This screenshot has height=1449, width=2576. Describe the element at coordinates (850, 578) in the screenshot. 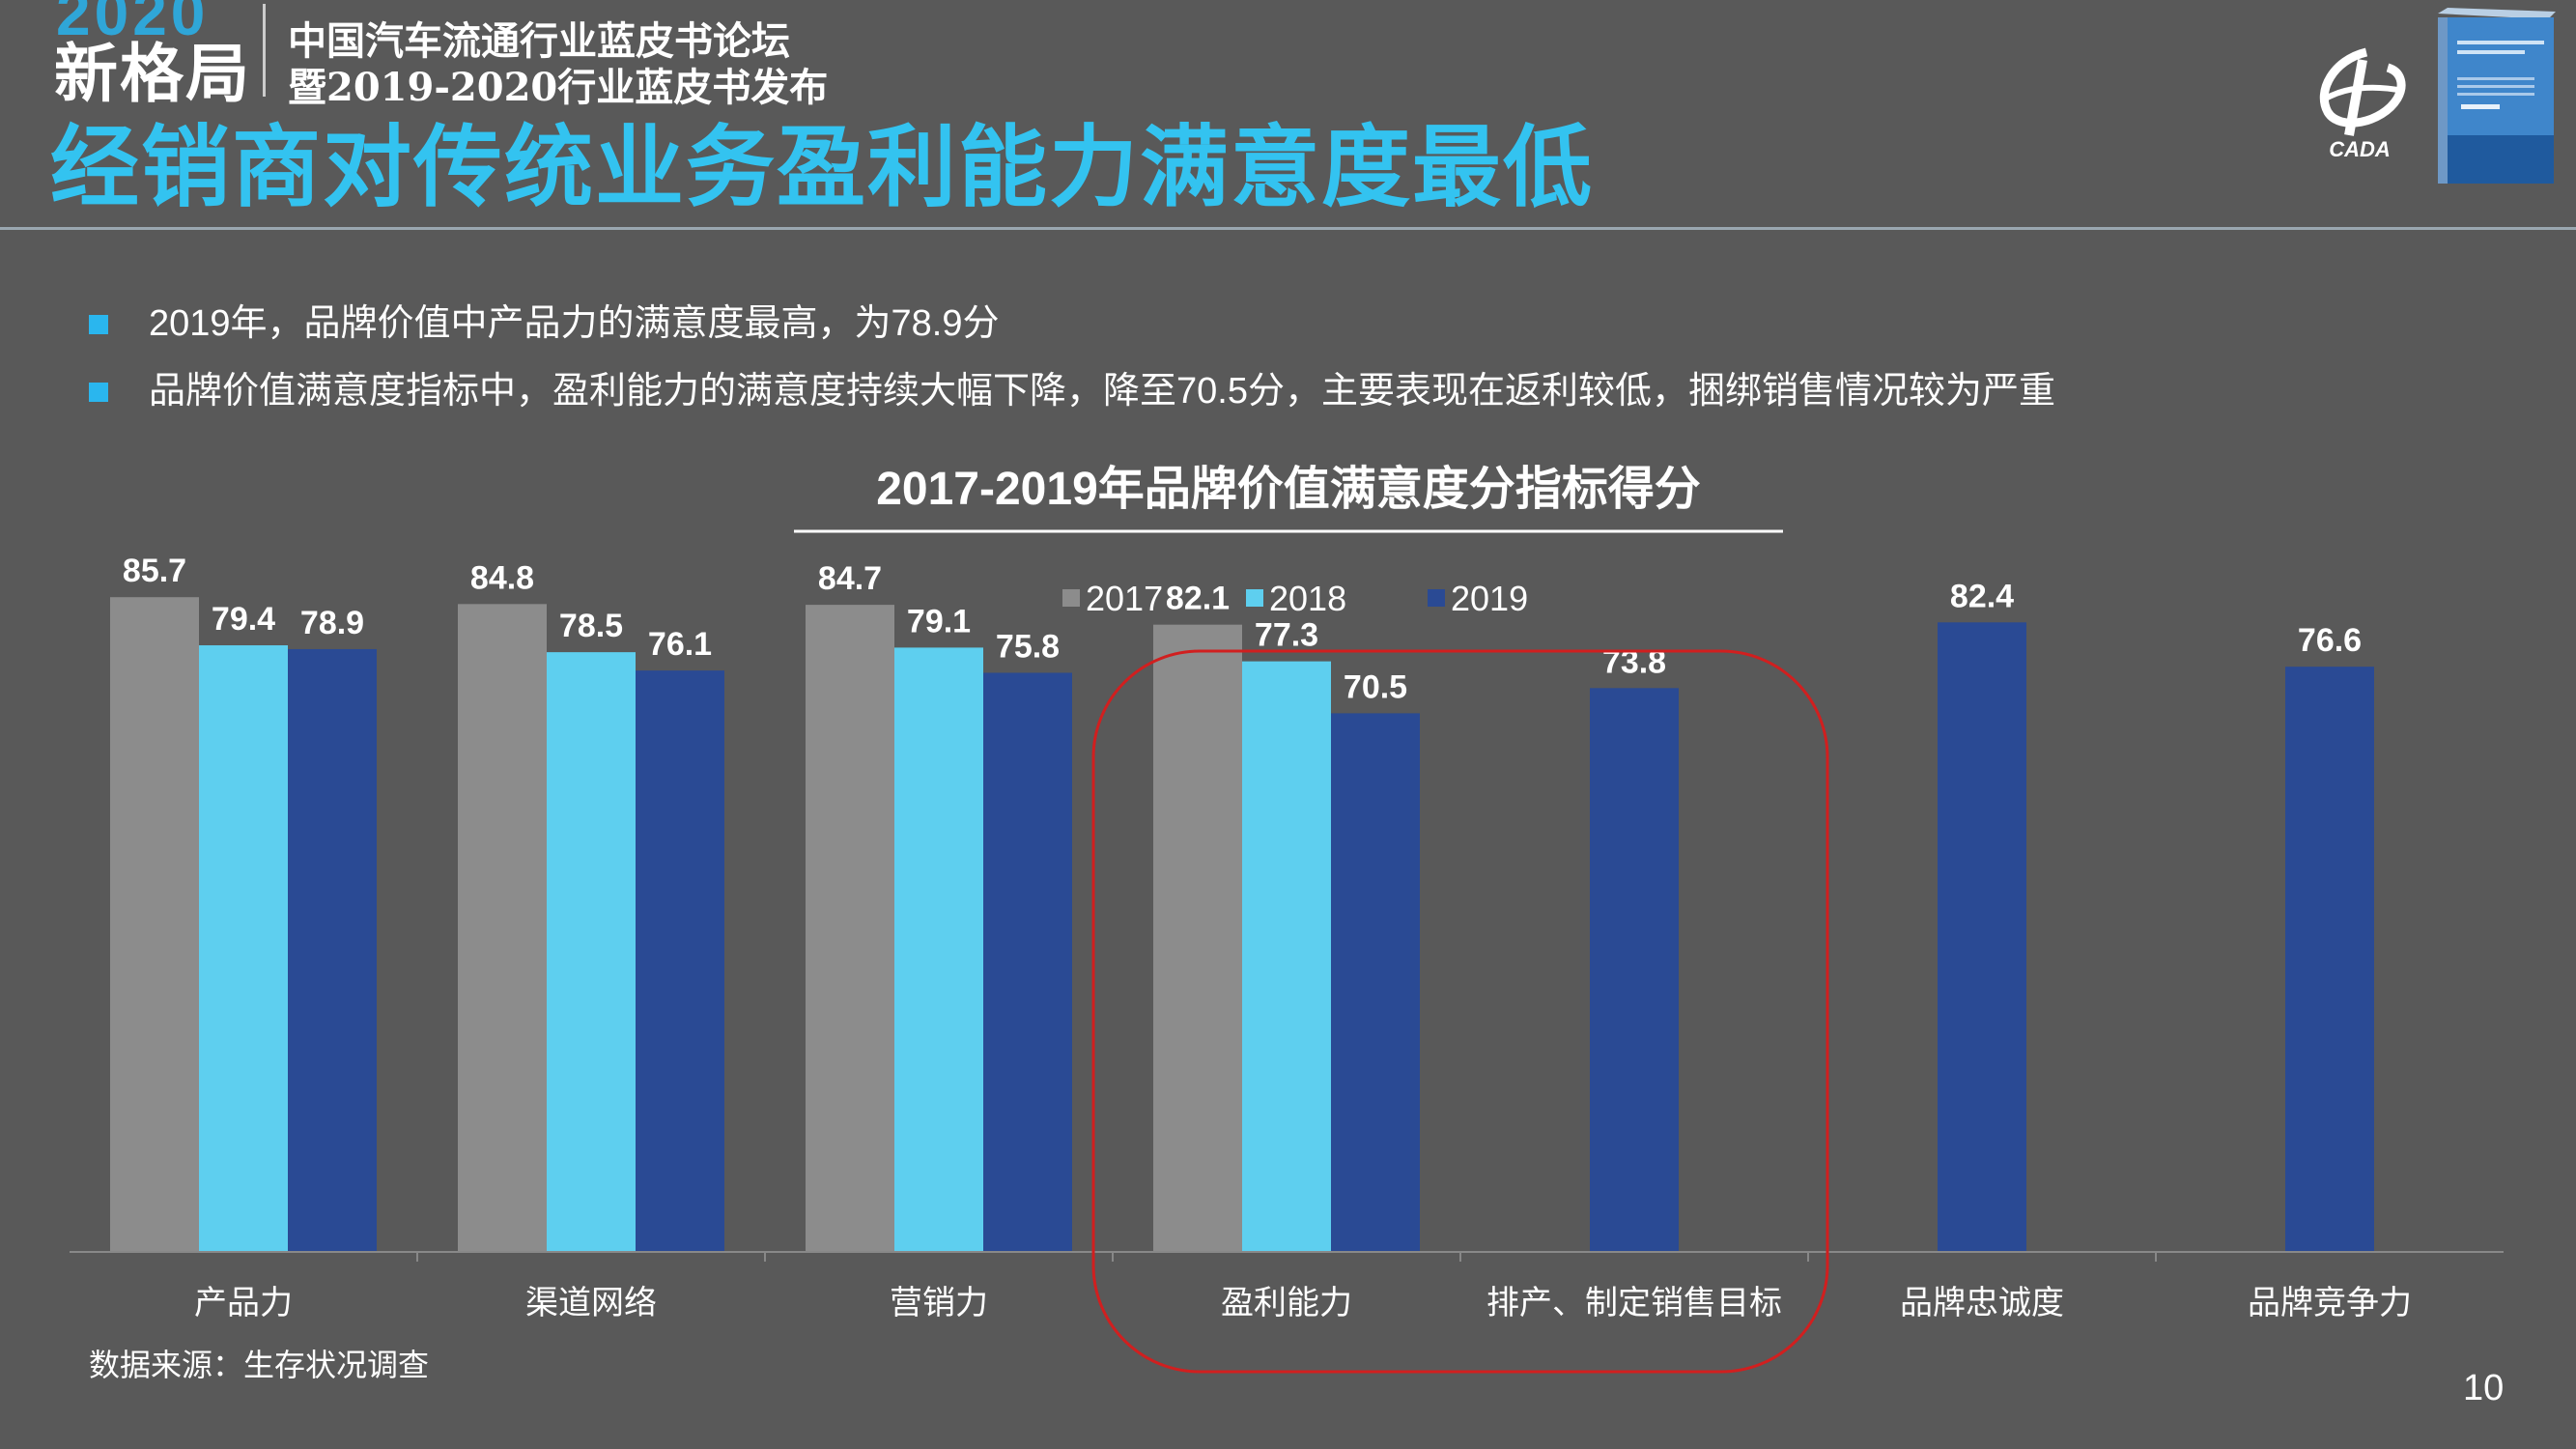

I see `data-label: 84.7` at that location.